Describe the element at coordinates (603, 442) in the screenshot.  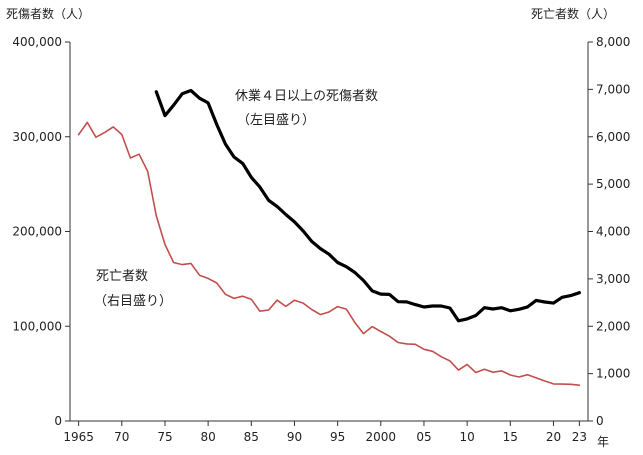
I see `x-axis-unit: 年` at that location.